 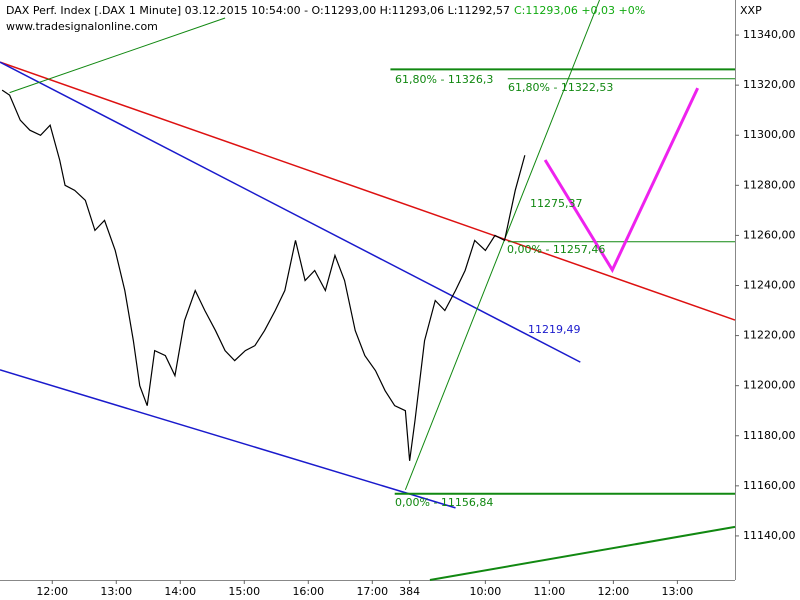 What do you see at coordinates (769, 234) in the screenshot?
I see `y-tick-label: 11260,00` at bounding box center [769, 234].